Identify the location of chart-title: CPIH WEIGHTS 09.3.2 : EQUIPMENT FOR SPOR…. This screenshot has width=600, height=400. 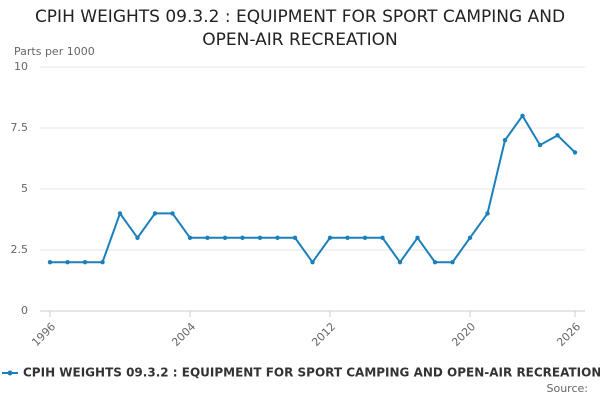
(300, 28).